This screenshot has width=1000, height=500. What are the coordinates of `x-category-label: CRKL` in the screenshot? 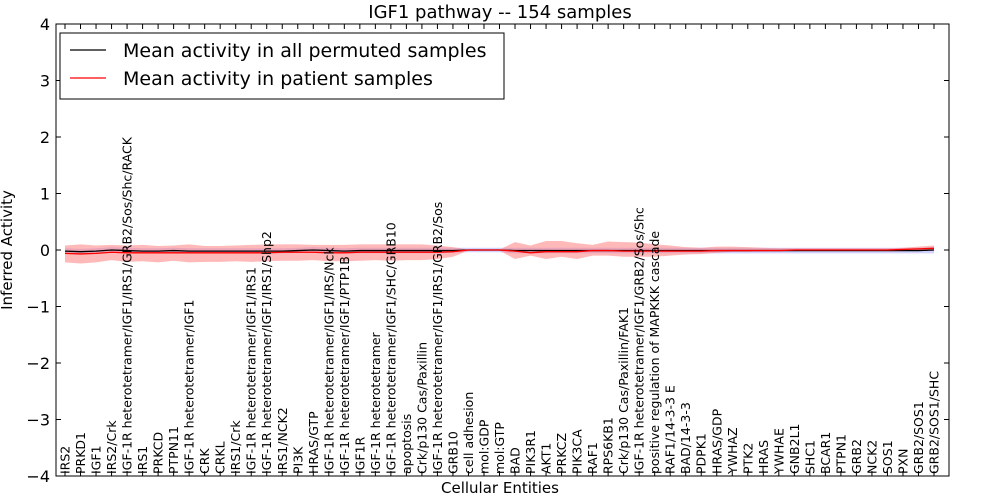 It's located at (220, 457).